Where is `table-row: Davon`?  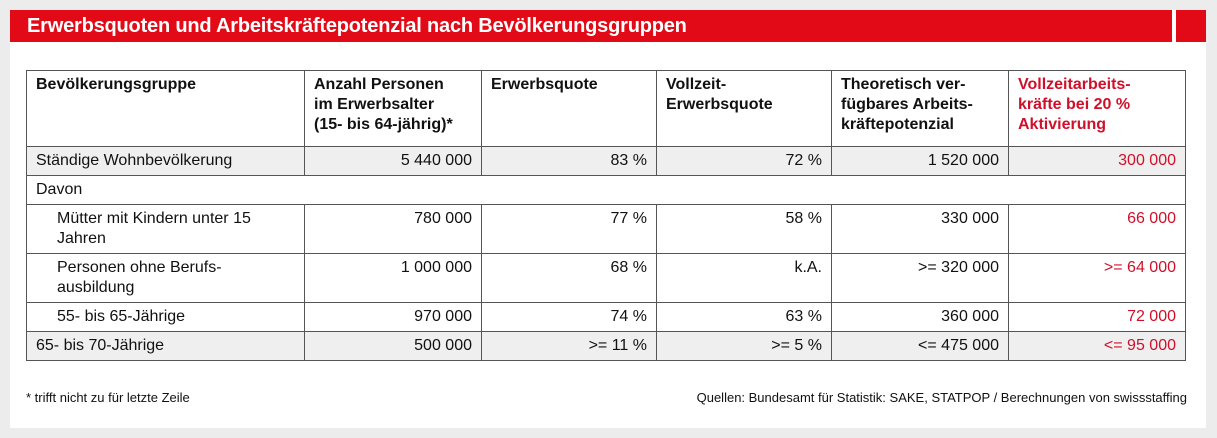 table-row: Davon is located at coordinates (606, 190).